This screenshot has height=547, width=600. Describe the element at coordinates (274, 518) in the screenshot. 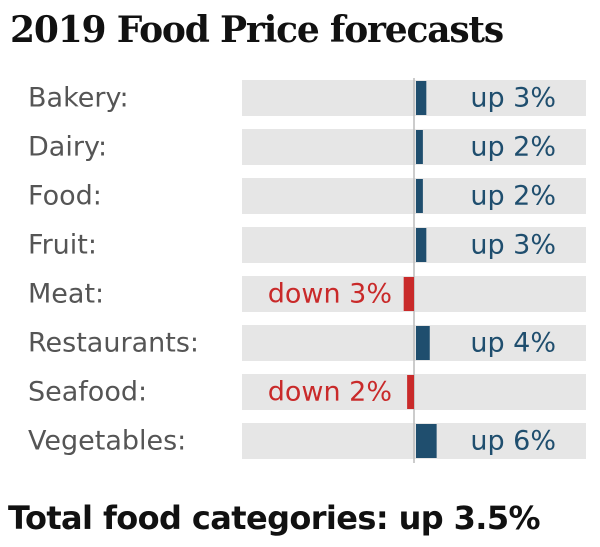

I see `total-summary: Total food categories: up 3.5%` at that location.